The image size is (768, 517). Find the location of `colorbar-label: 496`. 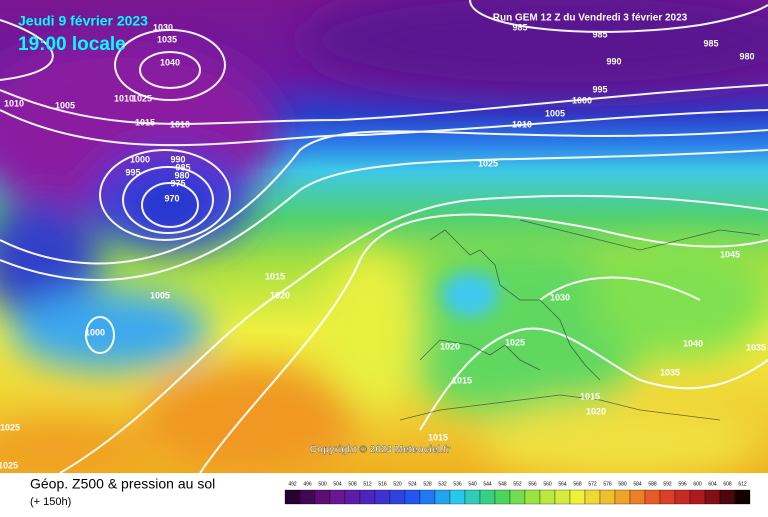

colorbar-label: 496 is located at coordinates (307, 484).